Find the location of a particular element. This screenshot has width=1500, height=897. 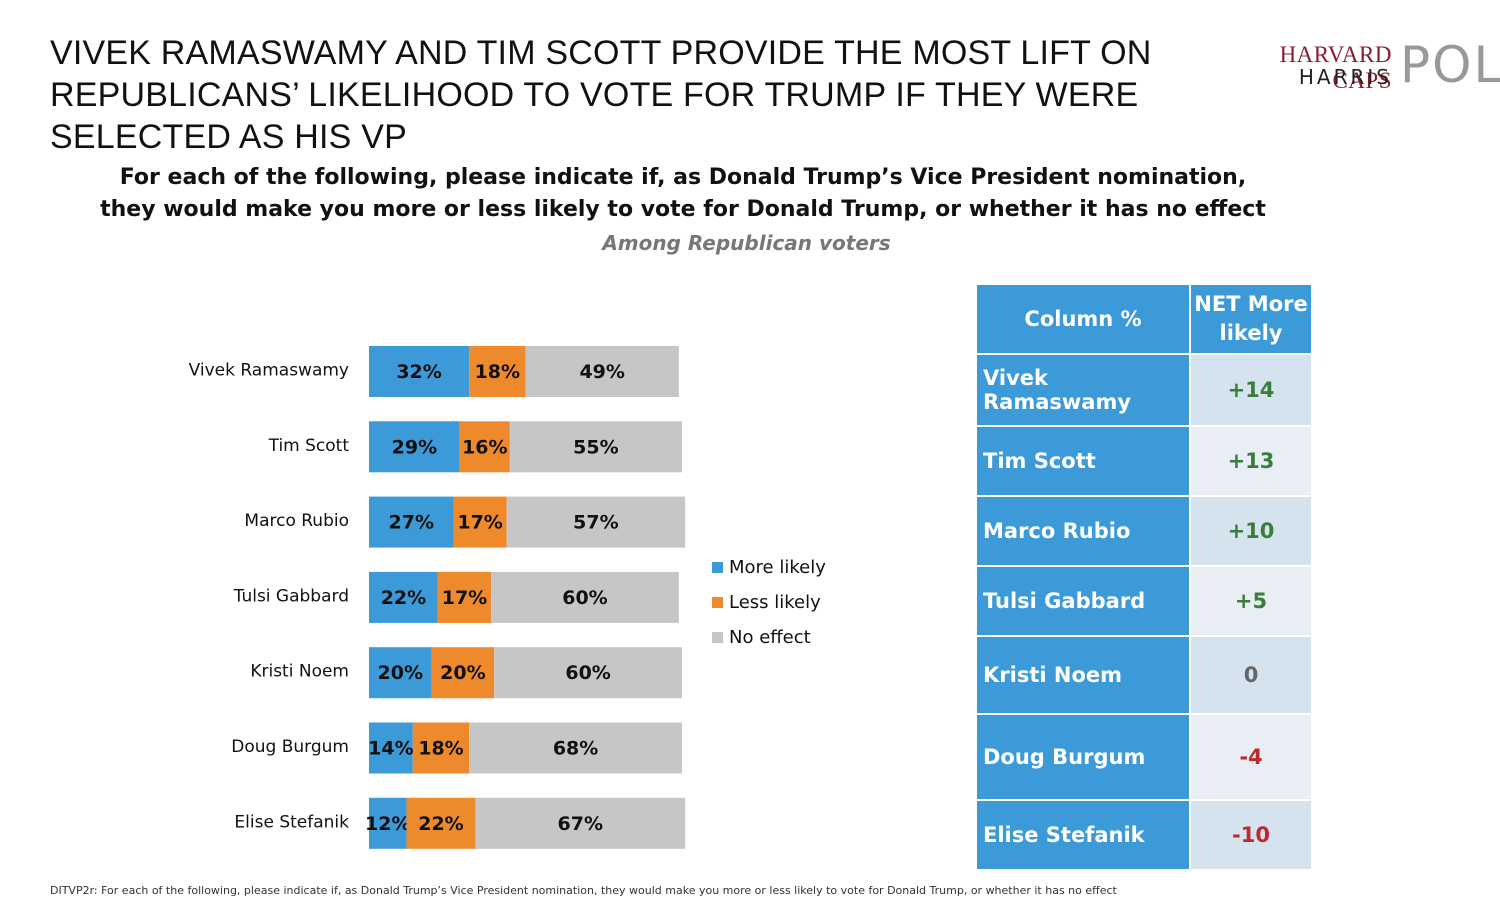

category-label: Tim Scott is located at coordinates (309, 446).